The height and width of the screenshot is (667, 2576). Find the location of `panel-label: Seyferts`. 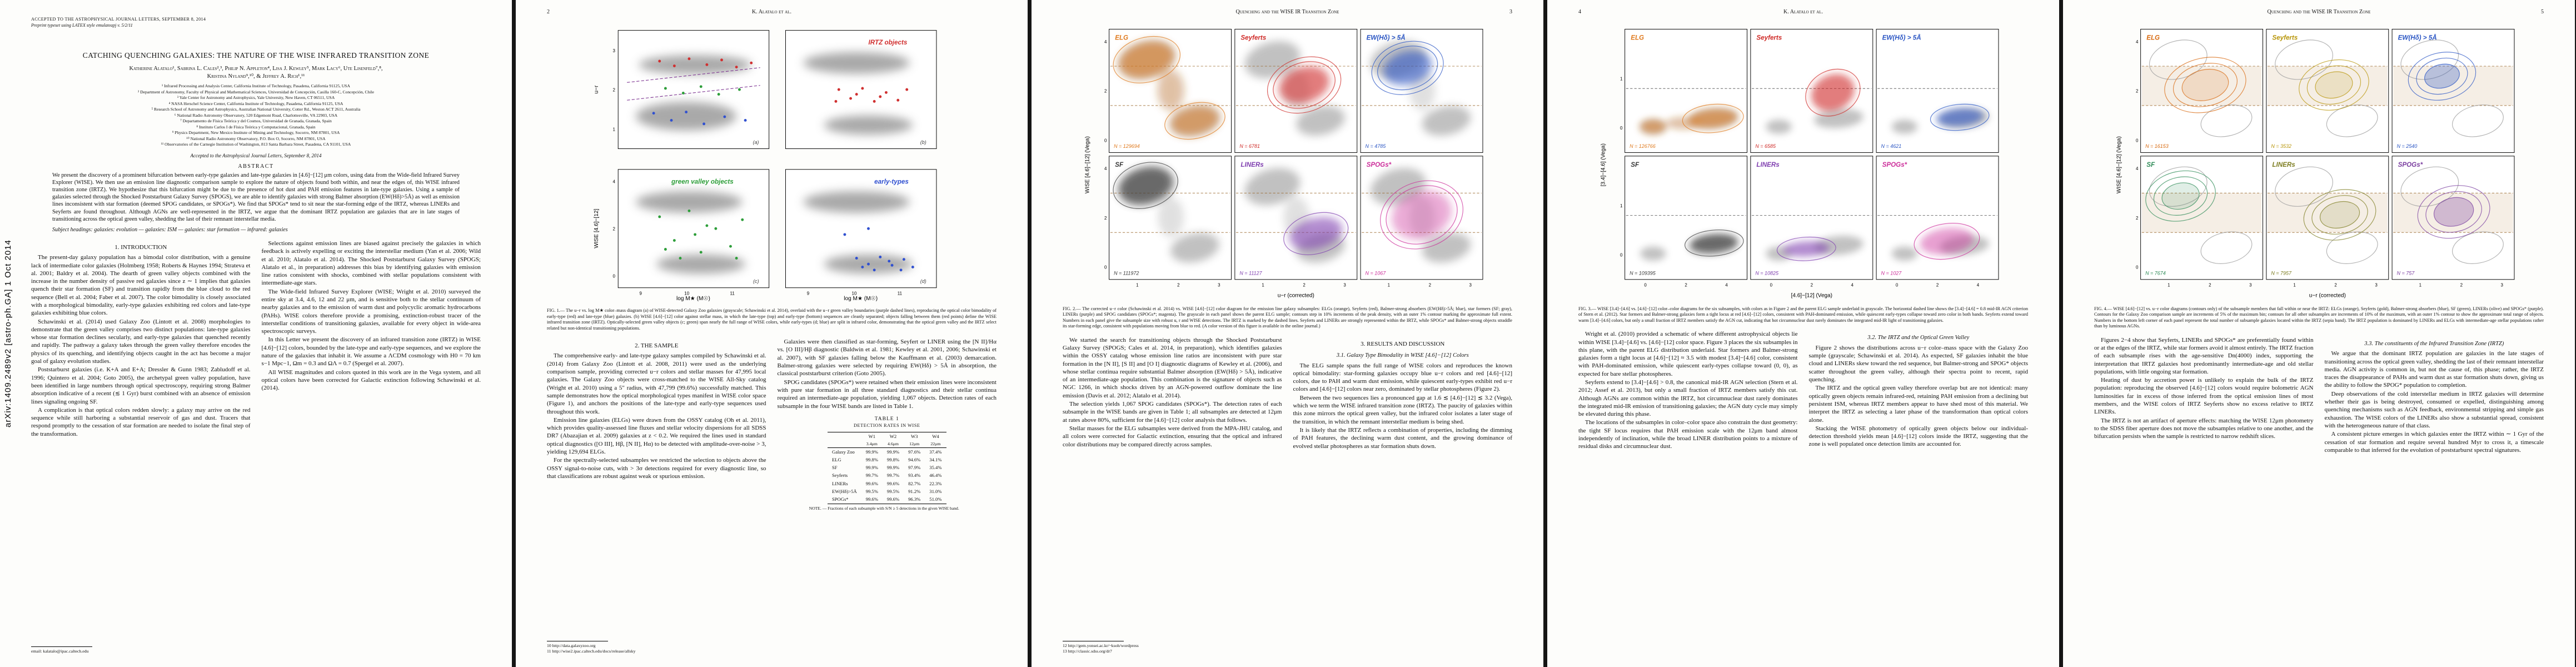

panel-label: Seyferts is located at coordinates (2285, 37).